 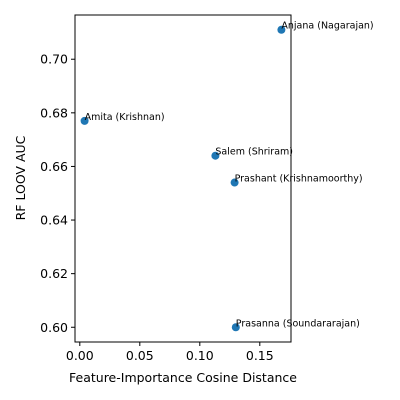 What do you see at coordinates (54, 112) in the screenshot?
I see `y-tick-label: 0.68` at bounding box center [54, 112].